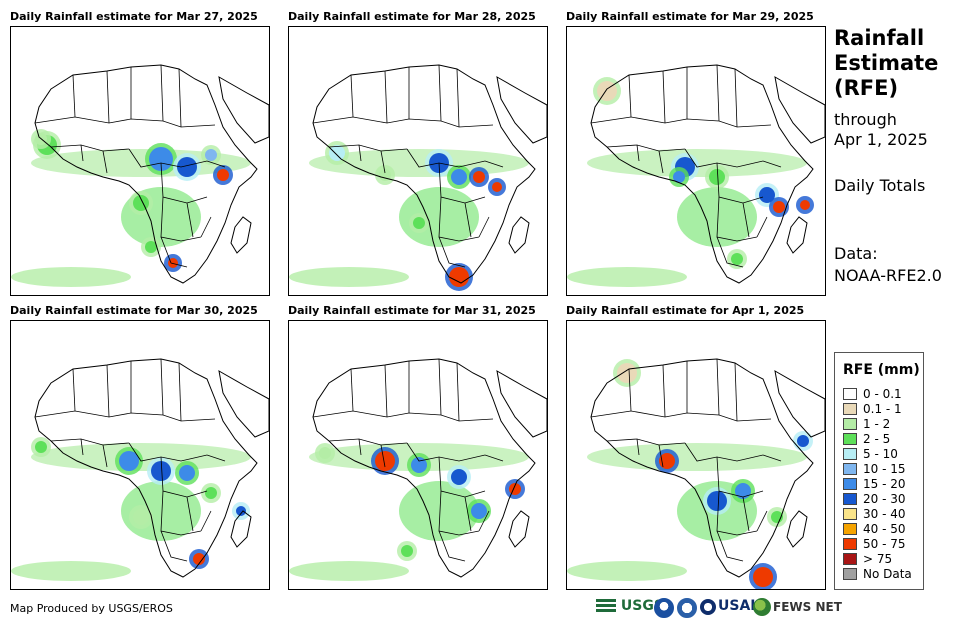  Describe the element at coordinates (874, 484) in the screenshot. I see `legend-item: 15 - 20` at that location.